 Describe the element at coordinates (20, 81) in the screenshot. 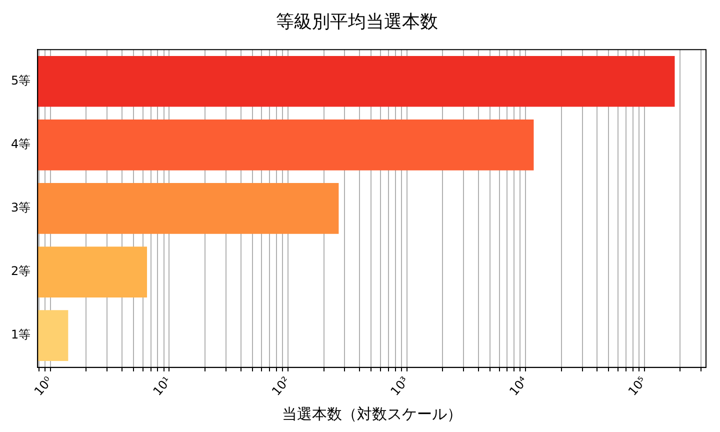

I see `y-tick-label: 5等` at that location.